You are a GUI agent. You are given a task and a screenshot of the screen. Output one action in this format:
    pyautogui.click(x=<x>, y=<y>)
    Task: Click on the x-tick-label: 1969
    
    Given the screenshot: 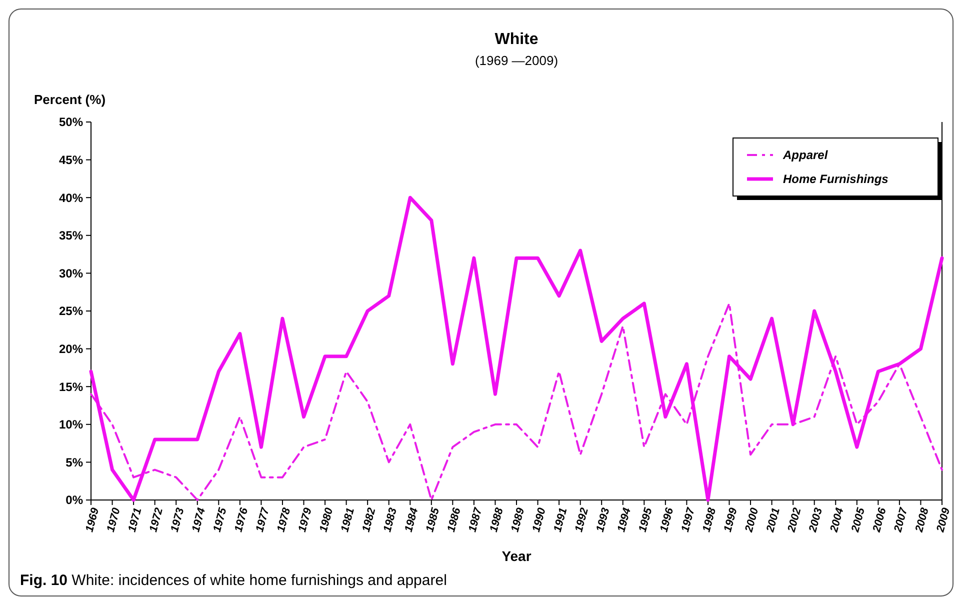 What is the action you would take?
    pyautogui.click(x=93, y=520)
    